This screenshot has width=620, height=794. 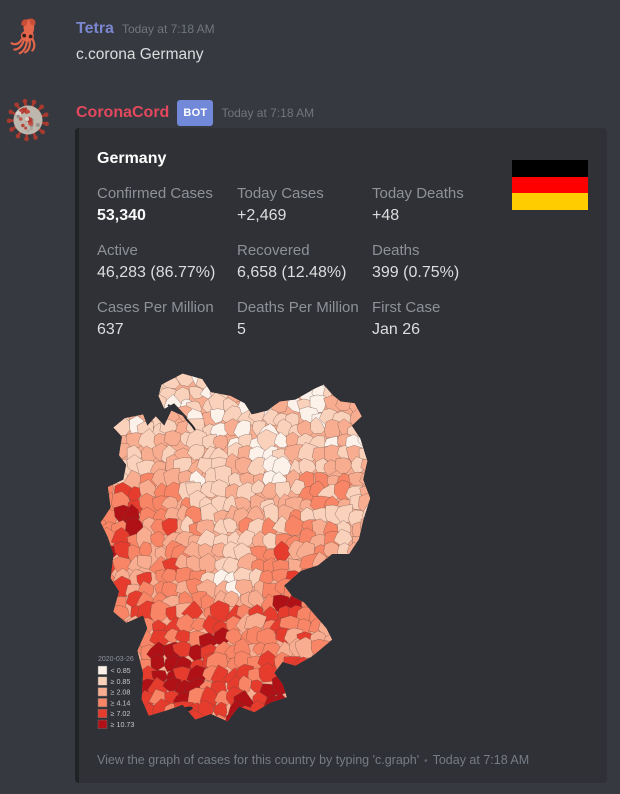 What do you see at coordinates (117, 250) in the screenshot?
I see `field-name: Active` at bounding box center [117, 250].